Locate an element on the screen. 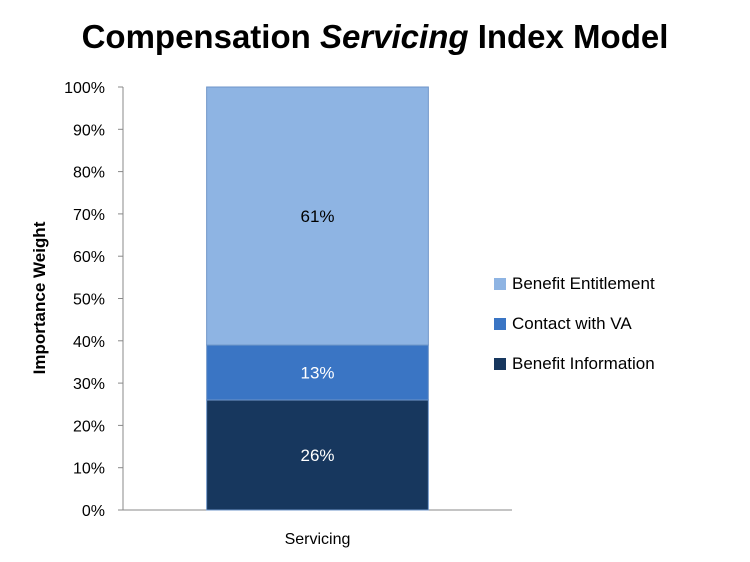 The width and height of the screenshot is (750, 562). y-tick-label: 80% is located at coordinates (89, 173).